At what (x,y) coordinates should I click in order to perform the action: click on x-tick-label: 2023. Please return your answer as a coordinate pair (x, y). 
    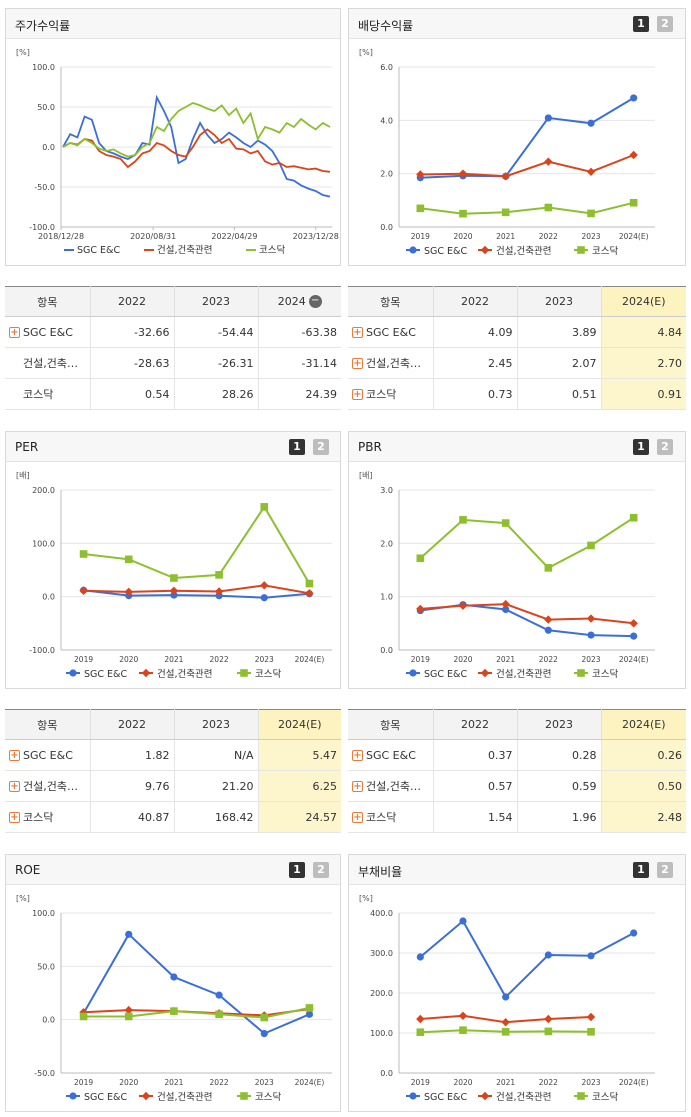
    Looking at the image, I should click on (264, 659).